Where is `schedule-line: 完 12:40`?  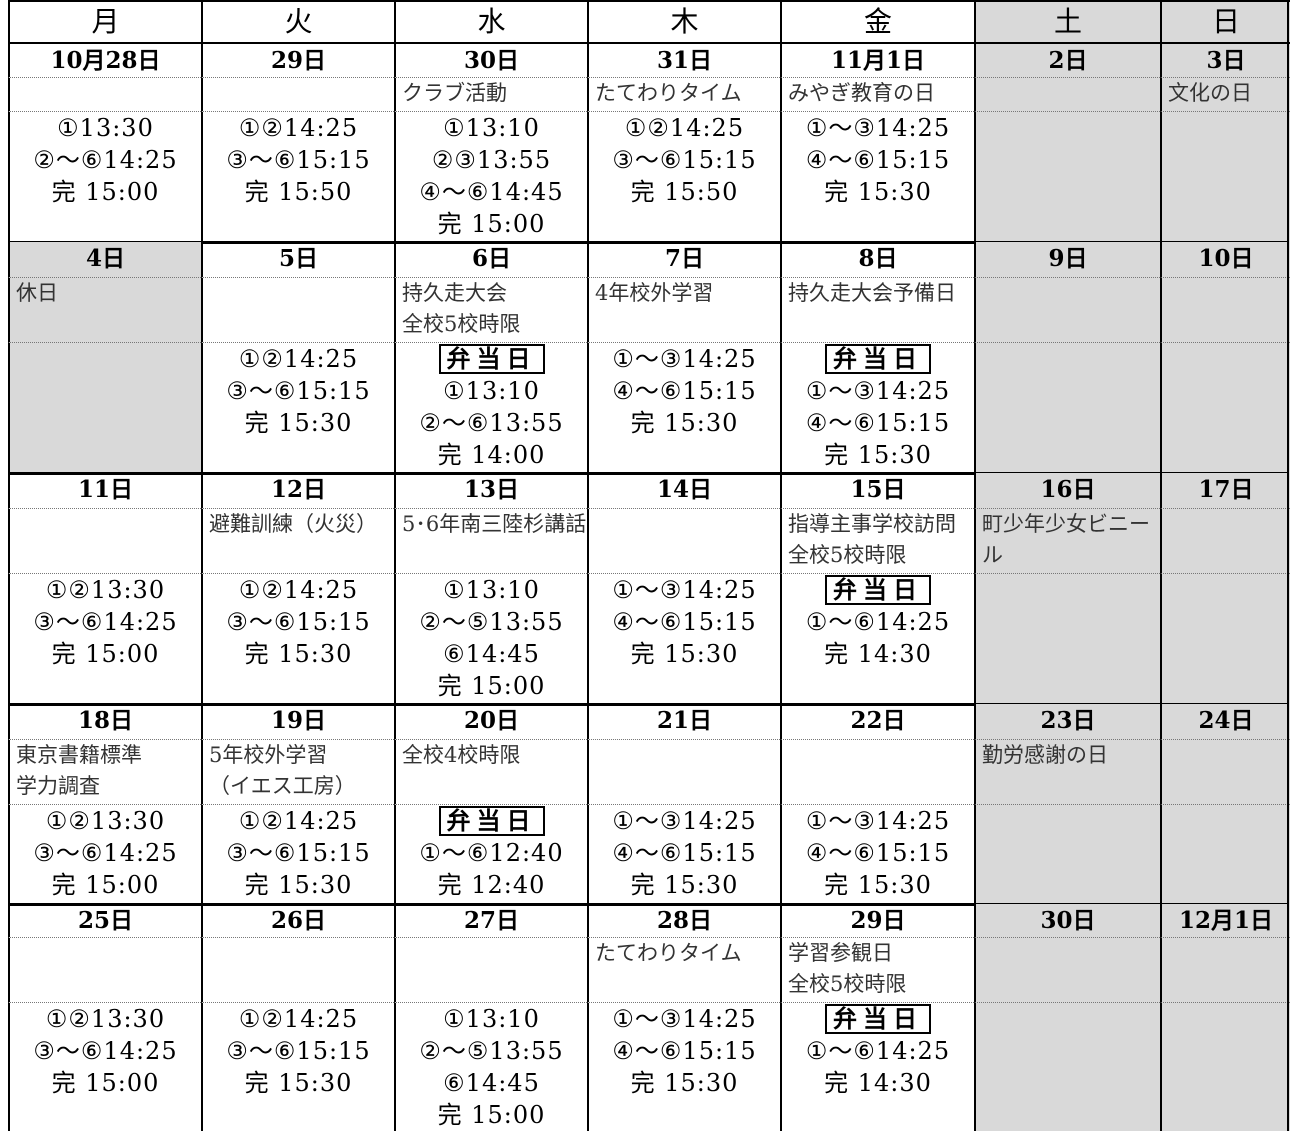
schedule-line: 完 12:40 is located at coordinates (491, 885).